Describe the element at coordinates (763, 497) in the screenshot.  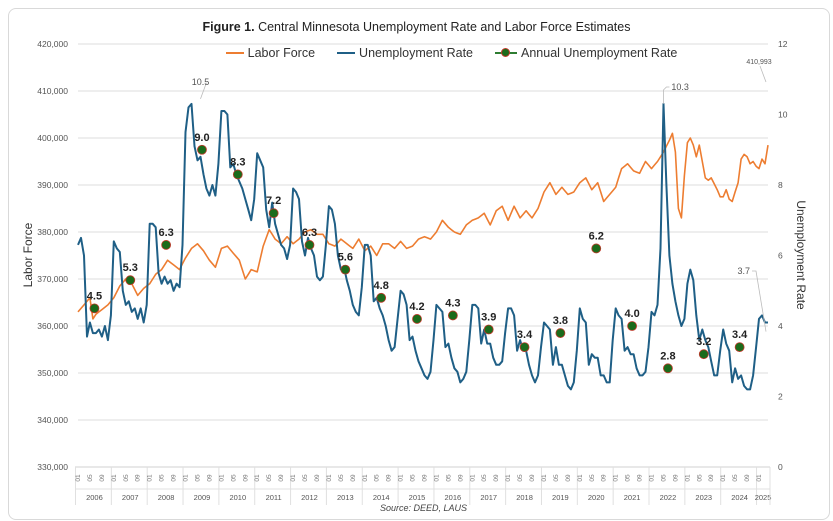
I see `x-year-label: 2025` at that location.